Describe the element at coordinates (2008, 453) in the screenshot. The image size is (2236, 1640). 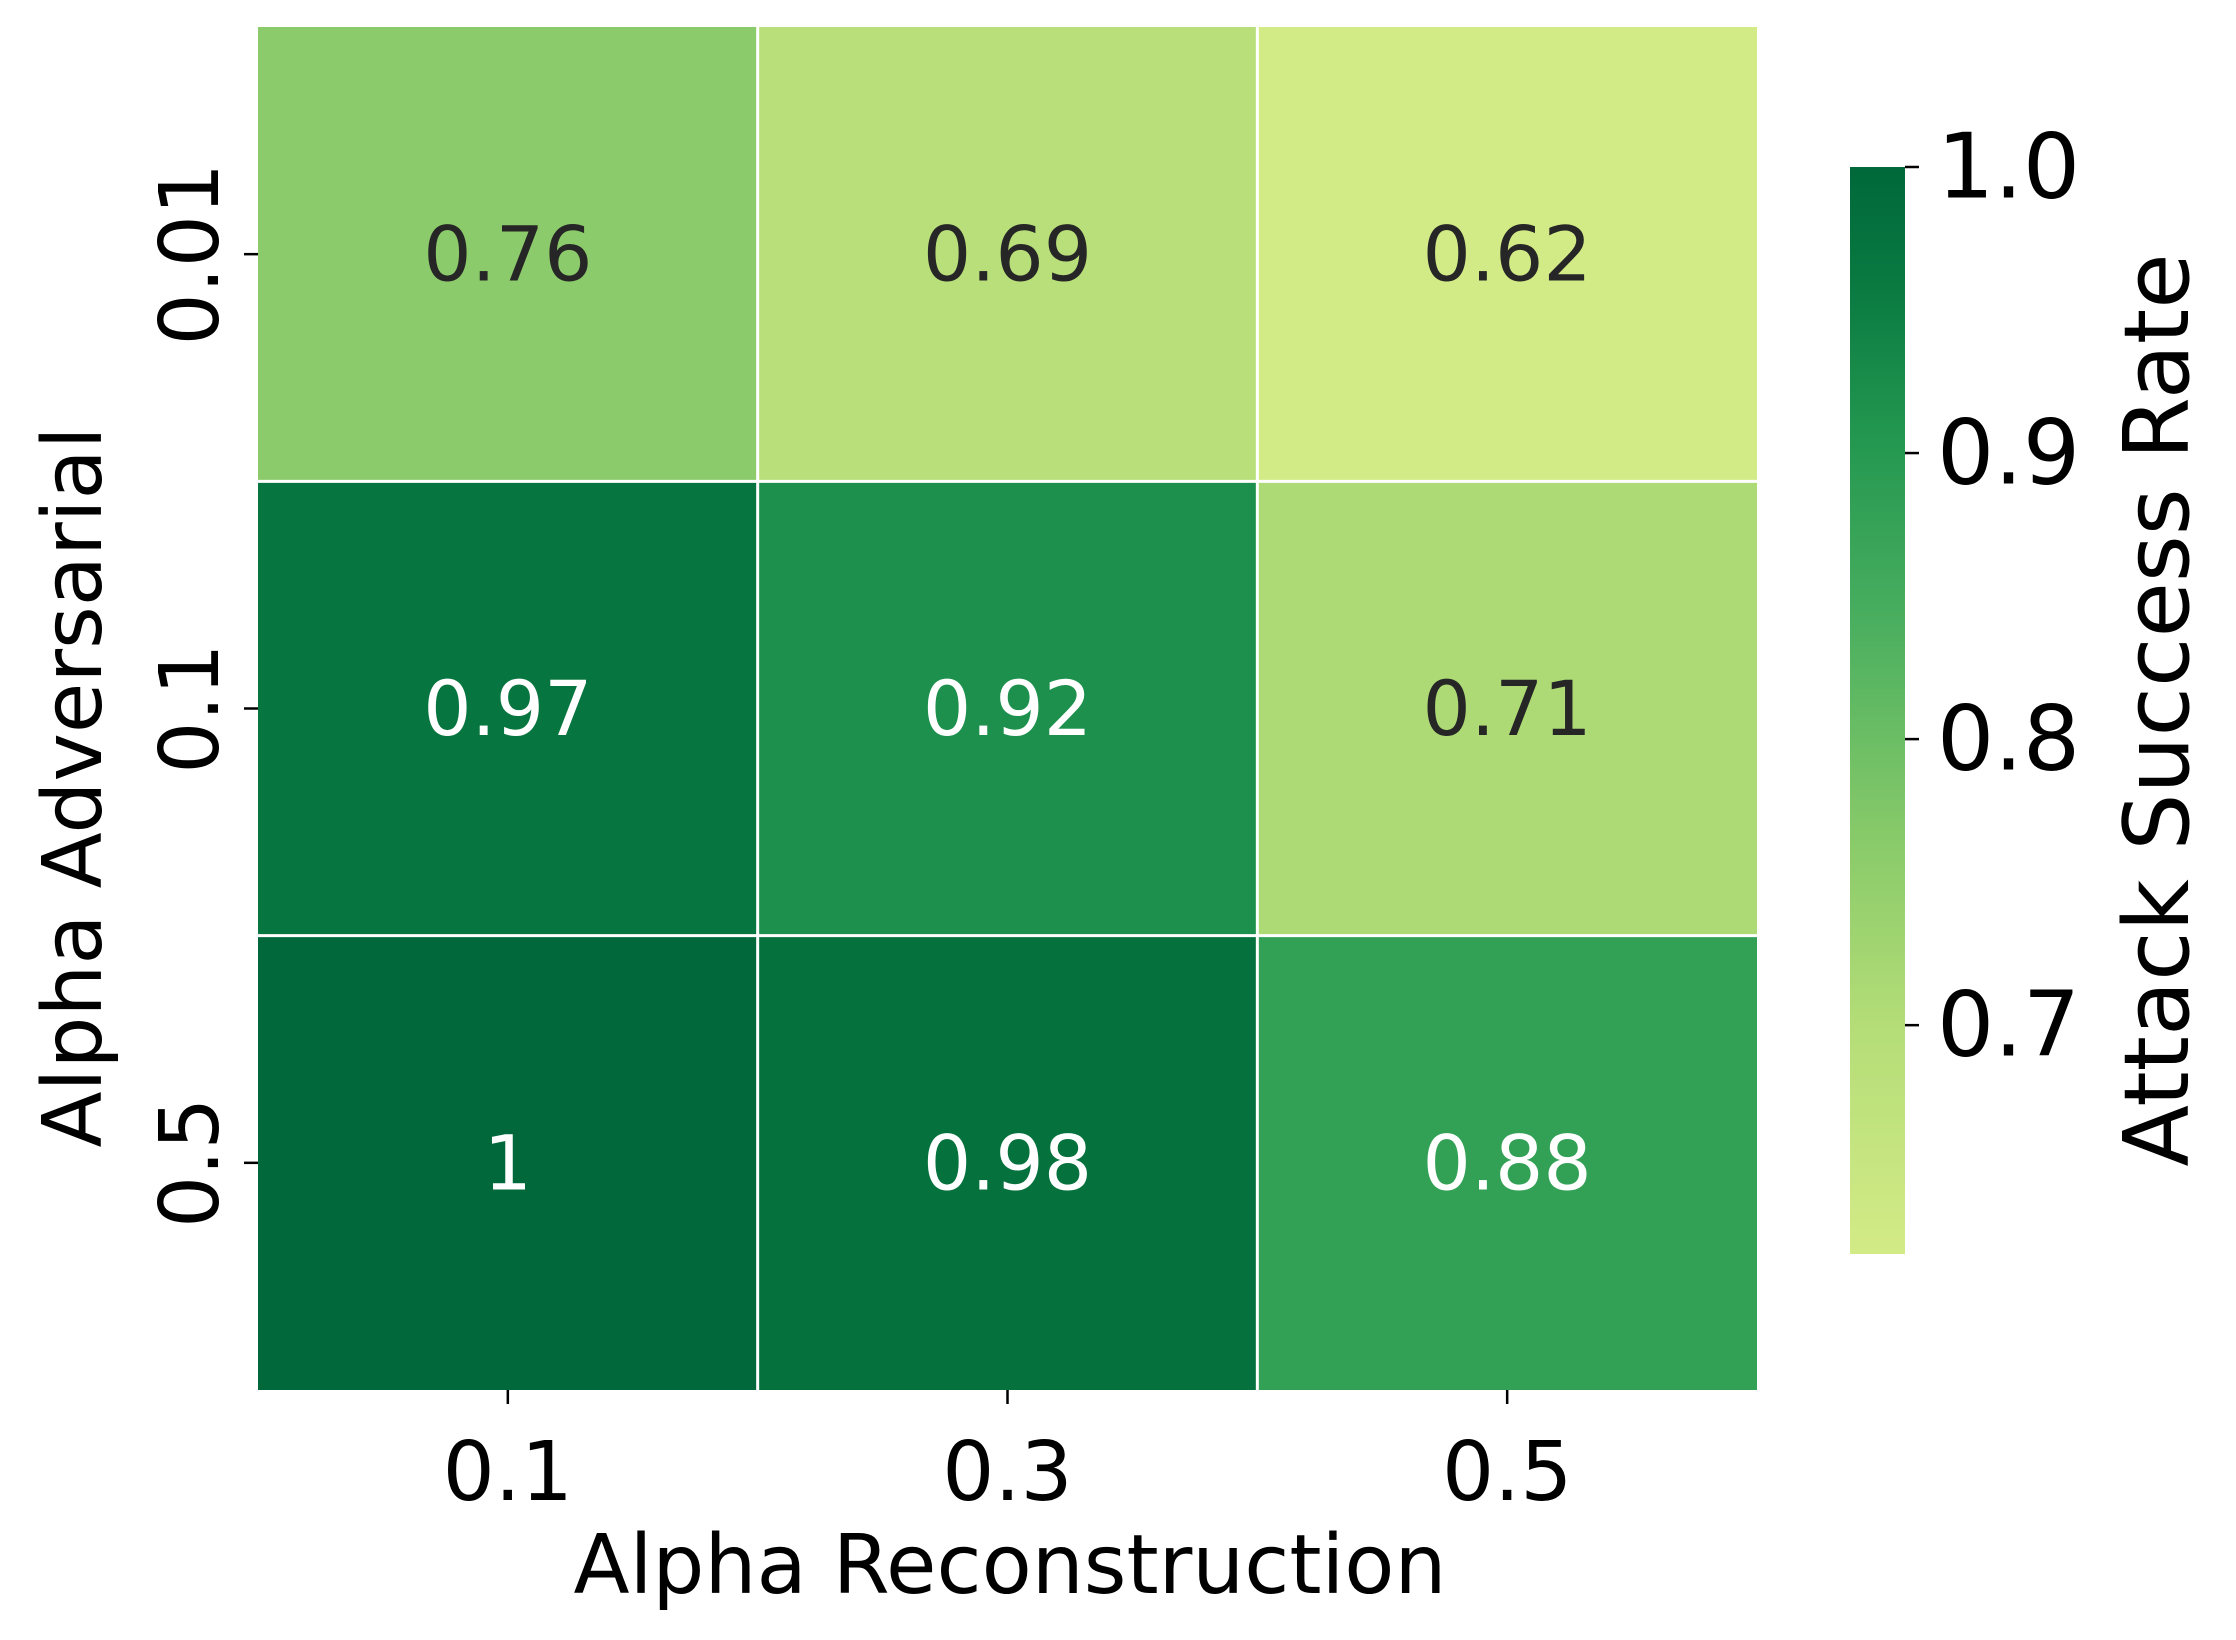
I see `colorbar-tick-label: 0.9` at that location.